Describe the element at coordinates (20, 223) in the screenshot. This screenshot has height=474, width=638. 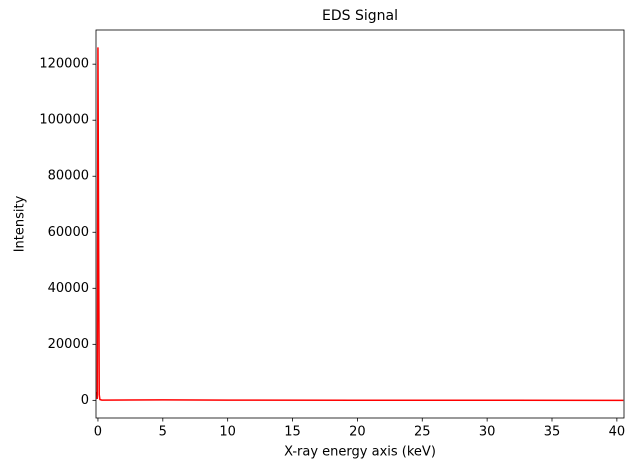
I see `y-axis-label: Intensity` at that location.